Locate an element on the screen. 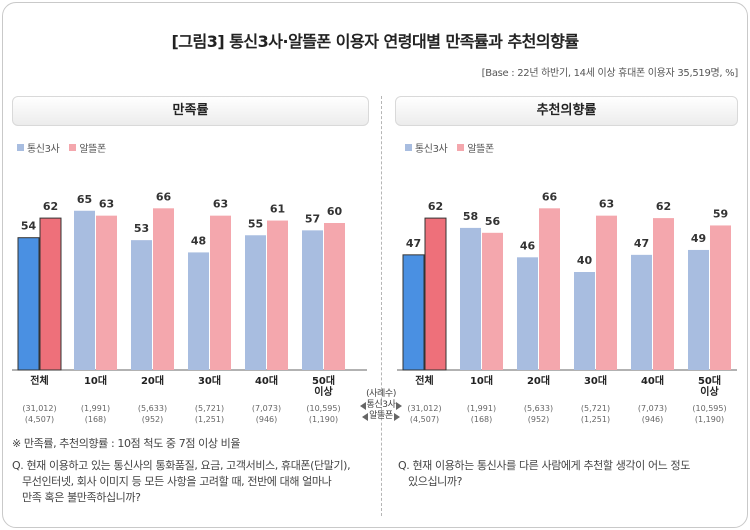 The image size is (750, 530). data-label: 49 is located at coordinates (698, 238).